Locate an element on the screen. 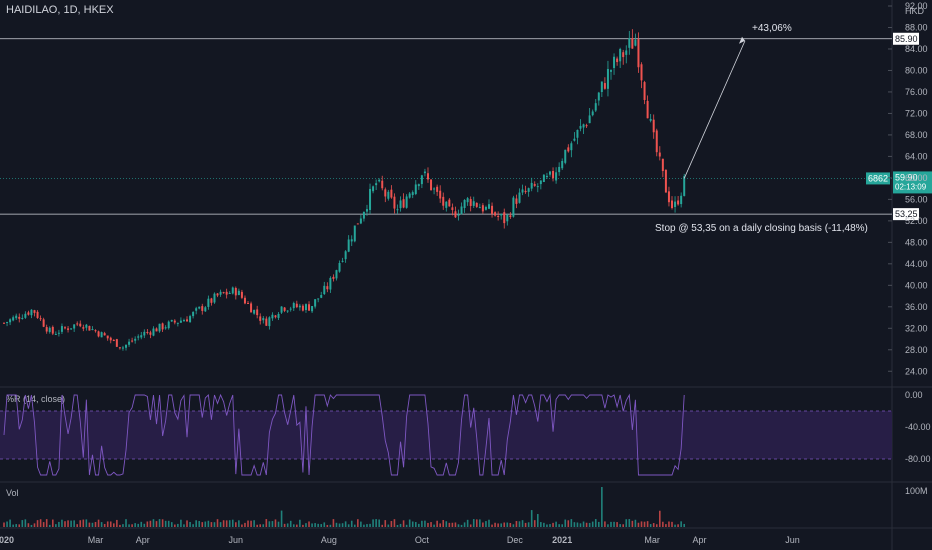 This screenshot has width=932, height=550. y-tick-label: 60.00 is located at coordinates (916, 178).